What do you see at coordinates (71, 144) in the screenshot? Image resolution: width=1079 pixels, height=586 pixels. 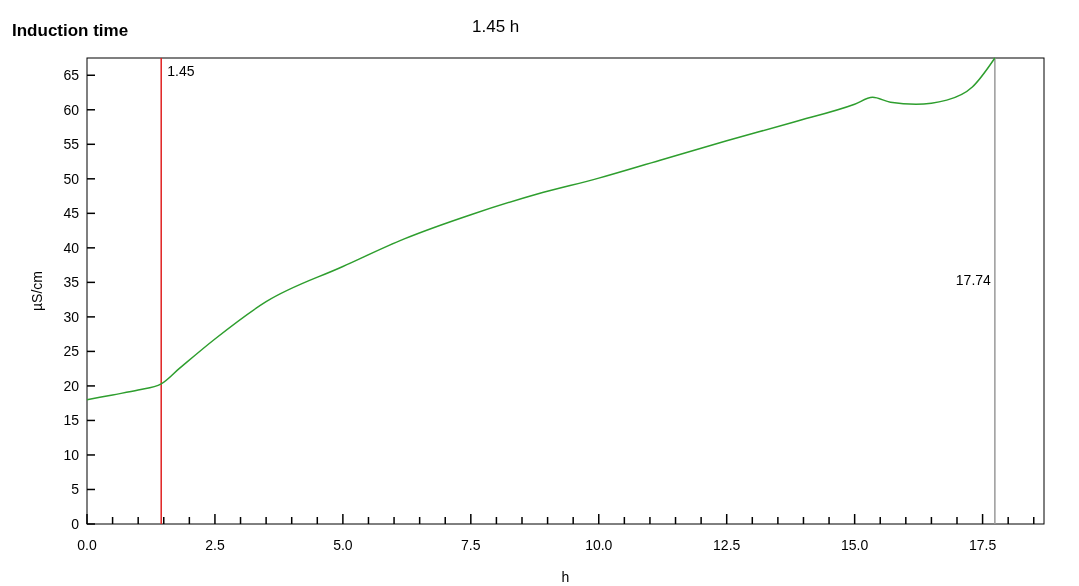 I see `y-tick-label: 55` at bounding box center [71, 144].